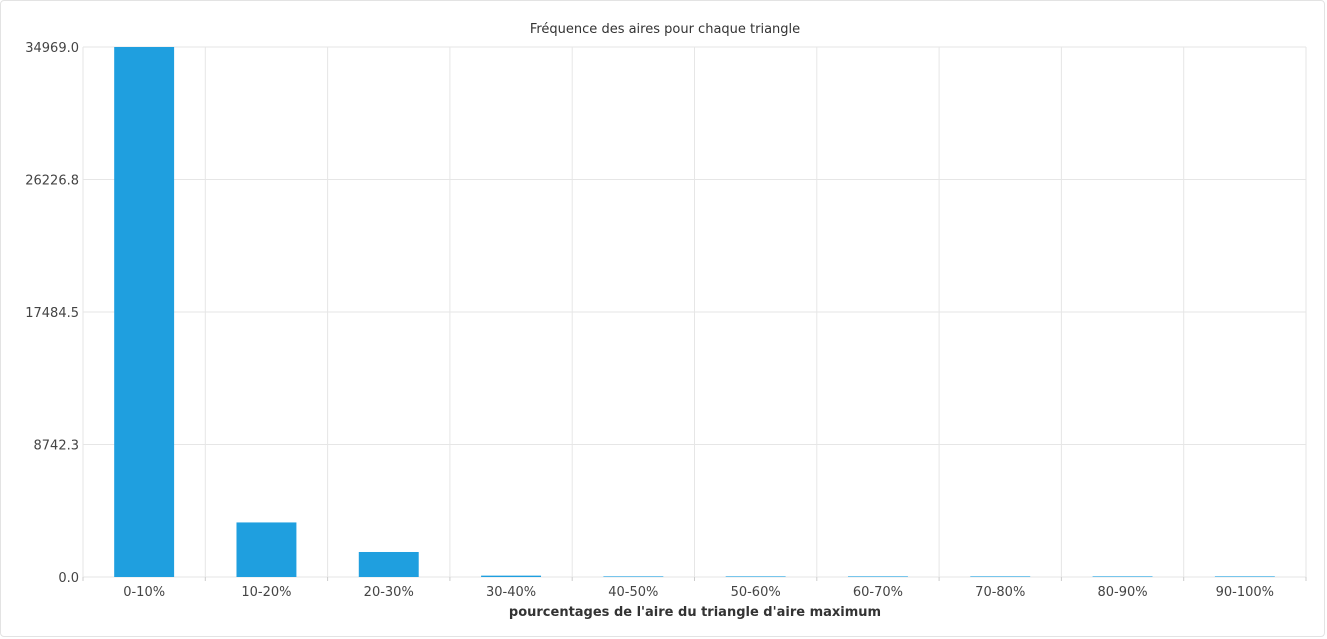 The width and height of the screenshot is (1327, 639). I want to click on x-tick-label: 60-70%, so click(878, 592).